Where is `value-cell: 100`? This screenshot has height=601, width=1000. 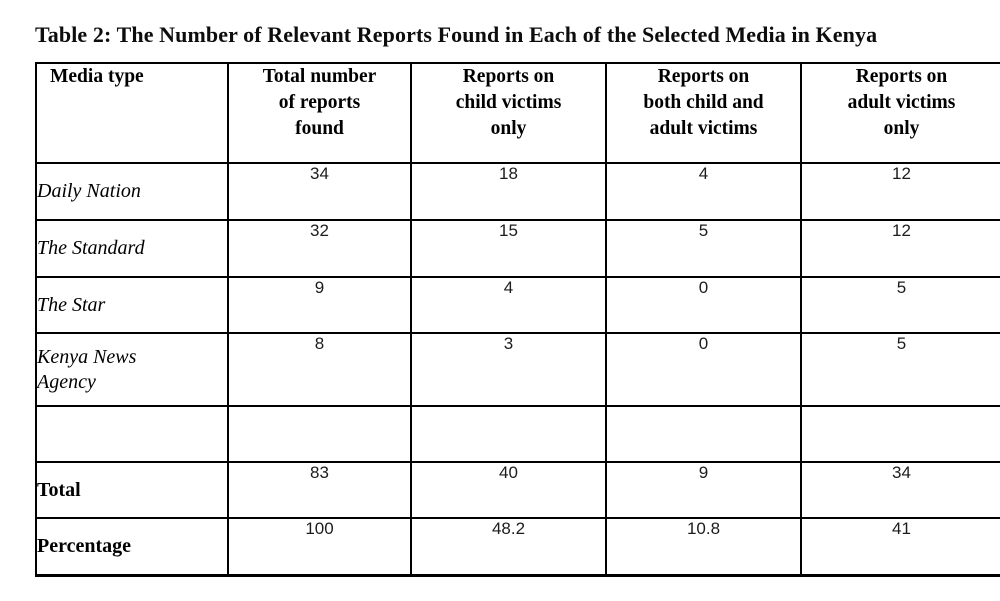 value-cell: 100 is located at coordinates (319, 547).